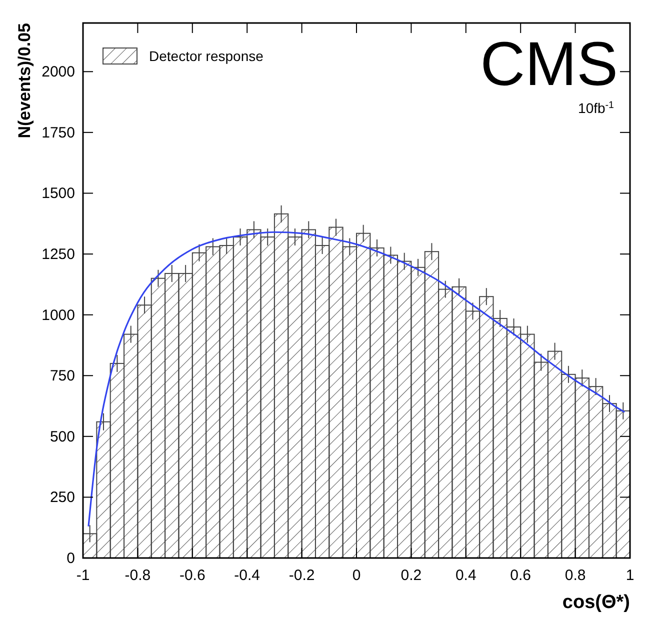  Describe the element at coordinates (356, 575) in the screenshot. I see `x-tick-label: 0` at that location.